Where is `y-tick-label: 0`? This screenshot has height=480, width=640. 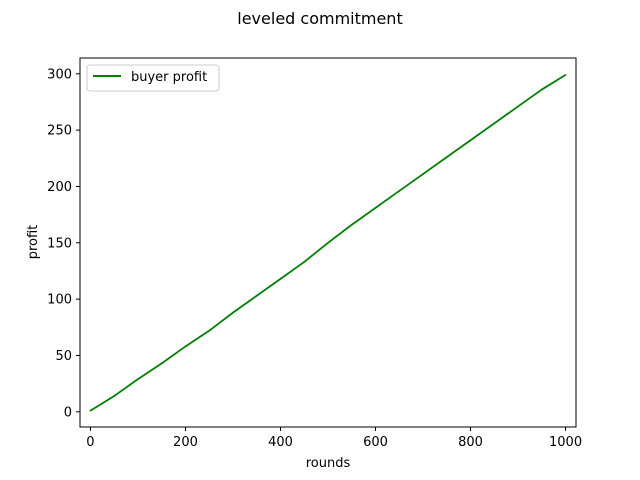
y-tick-label: 0 is located at coordinates (68, 412).